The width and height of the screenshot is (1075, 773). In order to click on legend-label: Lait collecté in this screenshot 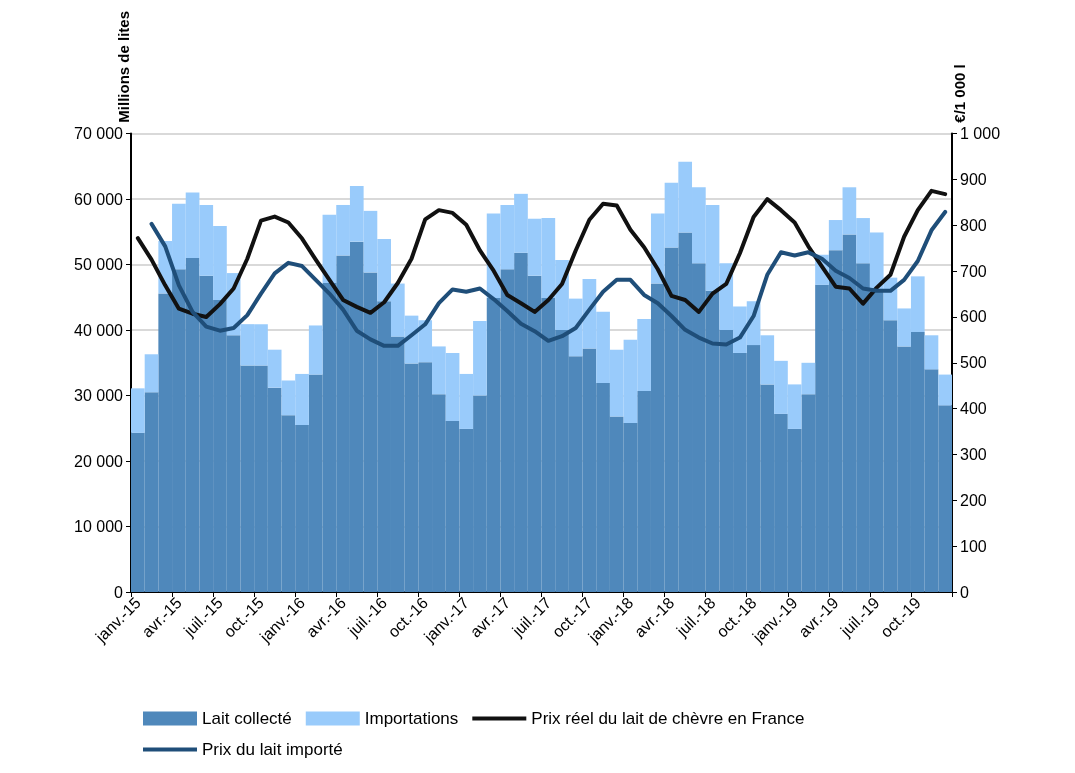, I will do `click(247, 718)`.